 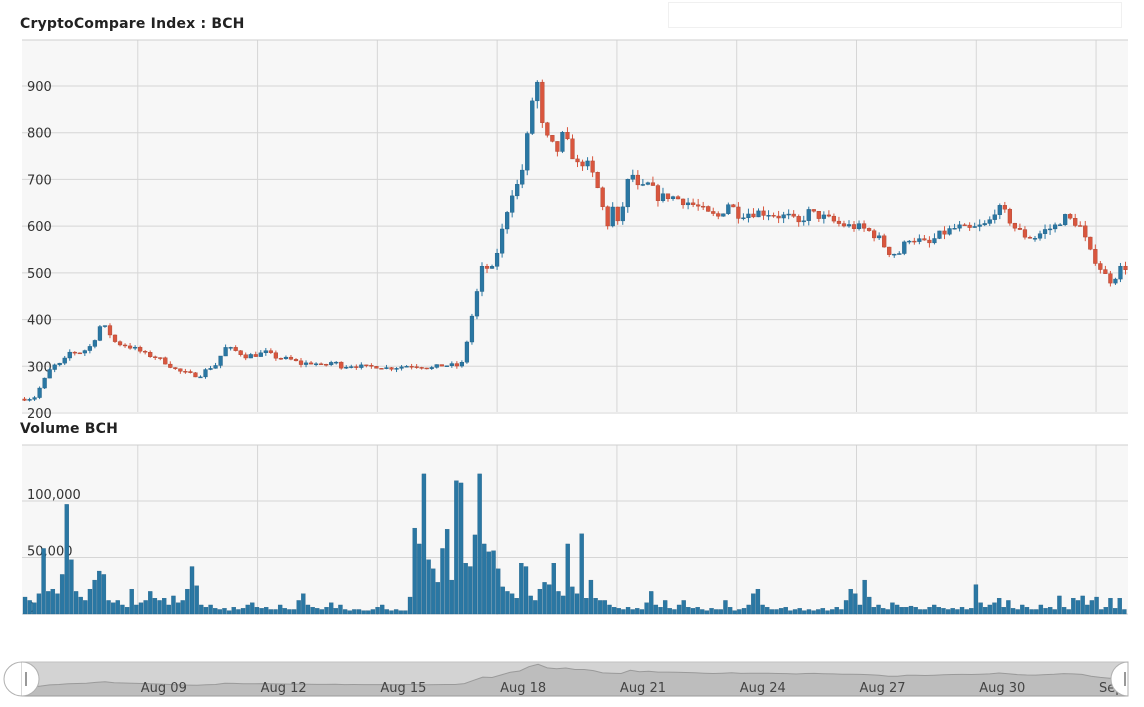 What do you see at coordinates (21, 679) in the screenshot?
I see `navigator-left-handle` at bounding box center [21, 679].